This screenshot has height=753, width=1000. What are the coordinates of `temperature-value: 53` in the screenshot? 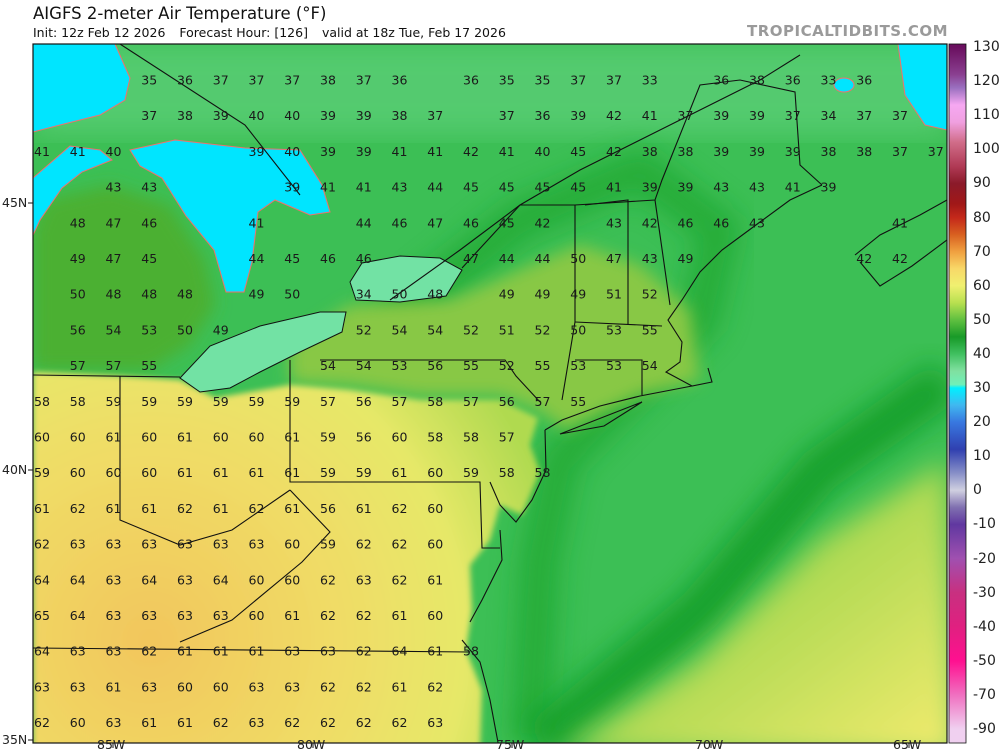 It's located at (614, 329).